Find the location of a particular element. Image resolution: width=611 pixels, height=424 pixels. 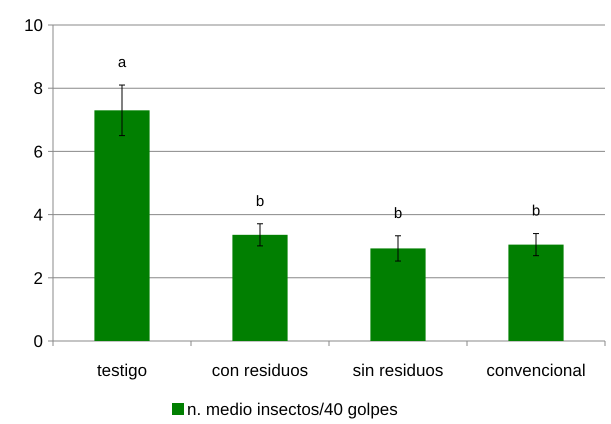

x-tick-label: testigo is located at coordinates (122, 370).